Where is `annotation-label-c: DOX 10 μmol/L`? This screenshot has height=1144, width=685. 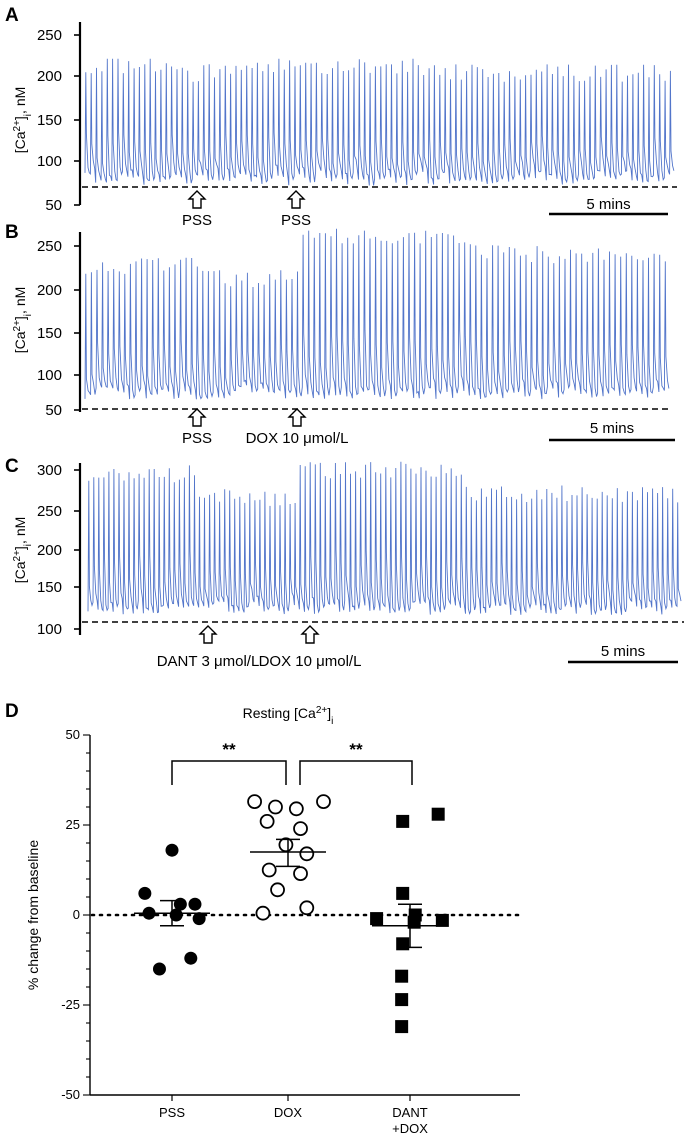
annotation-label-c: DOX 10 μmol/L is located at coordinates (310, 661).